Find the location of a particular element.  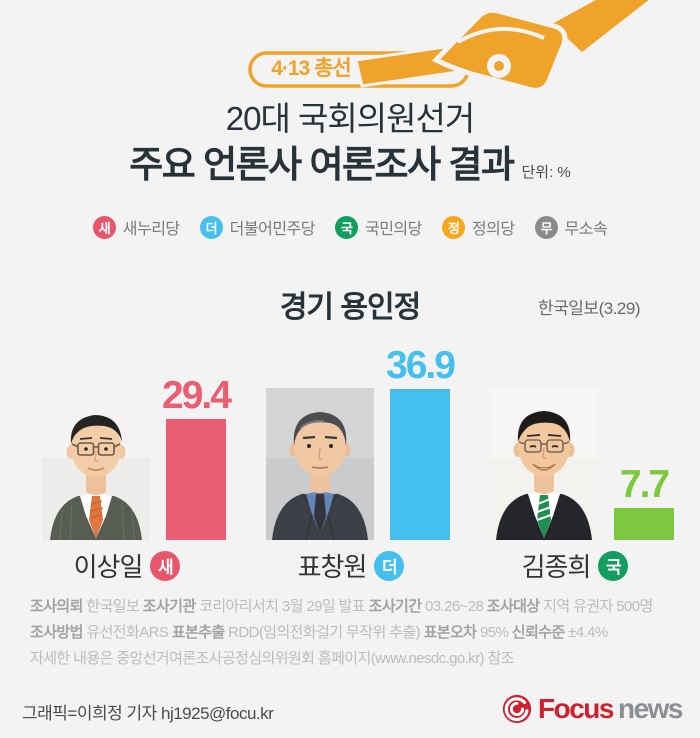

candidate-name: 김종희 is located at coordinates (556, 567).